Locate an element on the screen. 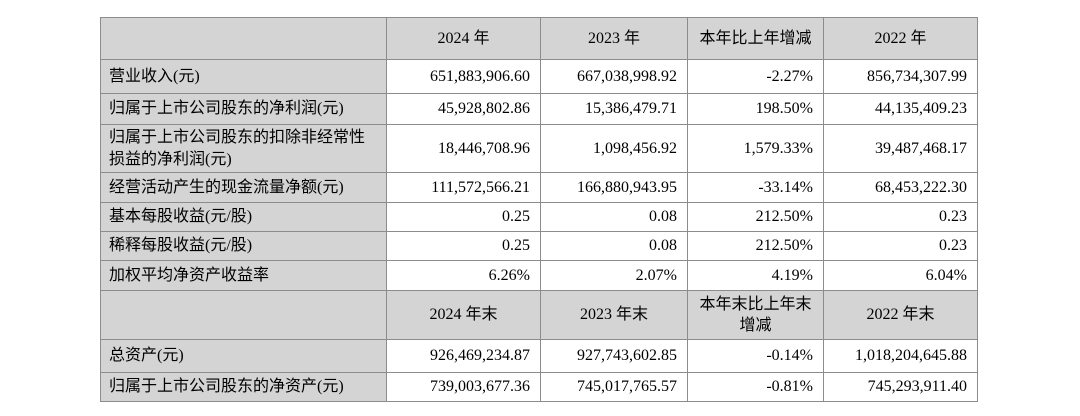 The height and width of the screenshot is (416, 1080). cell-2022: 1,018,204,645.88 is located at coordinates (900, 356).